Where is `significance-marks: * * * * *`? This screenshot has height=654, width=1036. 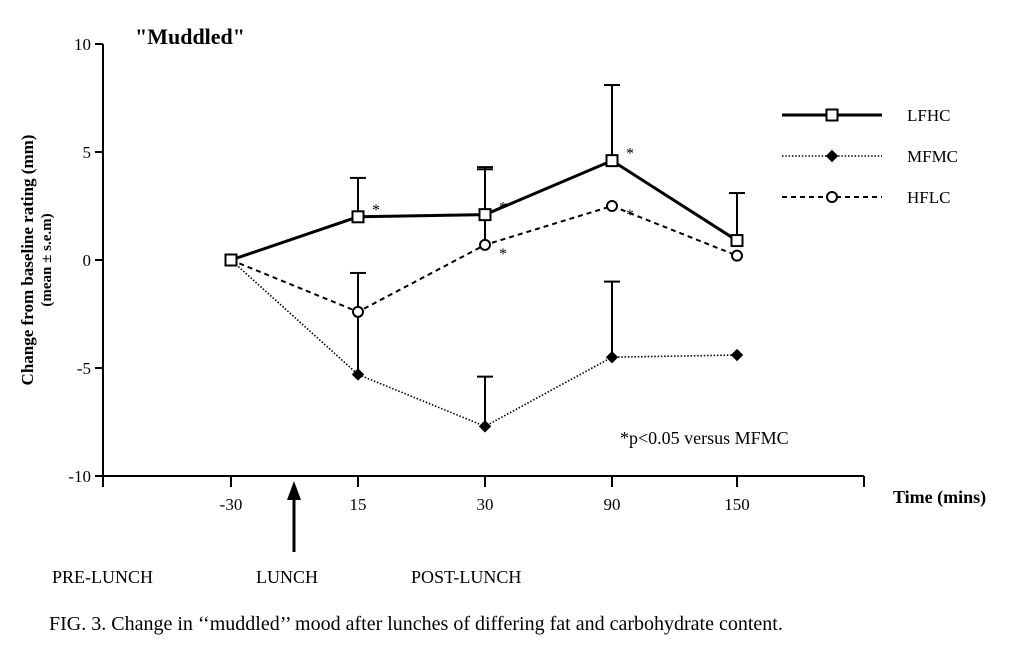 significance-marks: * * * * * is located at coordinates (503, 204).